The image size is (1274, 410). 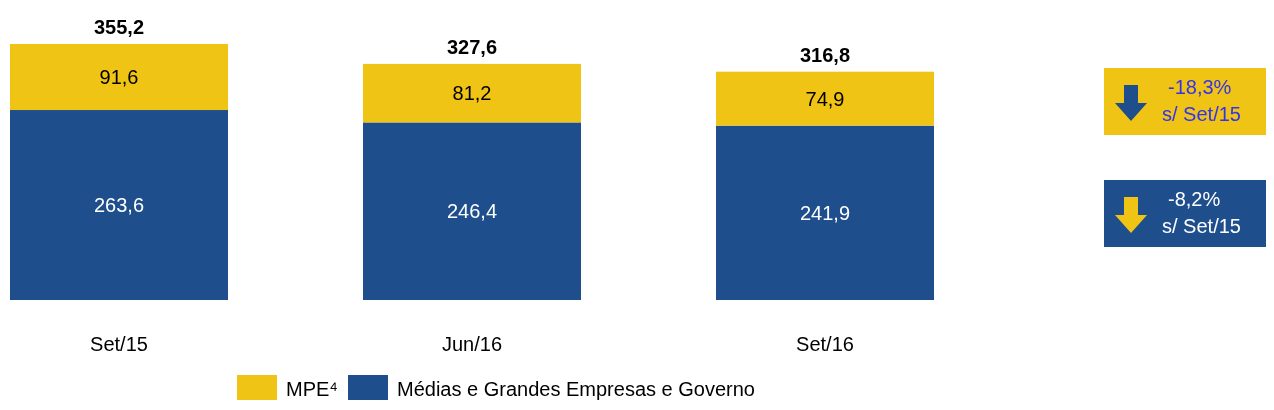 I want to click on data-label: 246,4, so click(x=472, y=211).